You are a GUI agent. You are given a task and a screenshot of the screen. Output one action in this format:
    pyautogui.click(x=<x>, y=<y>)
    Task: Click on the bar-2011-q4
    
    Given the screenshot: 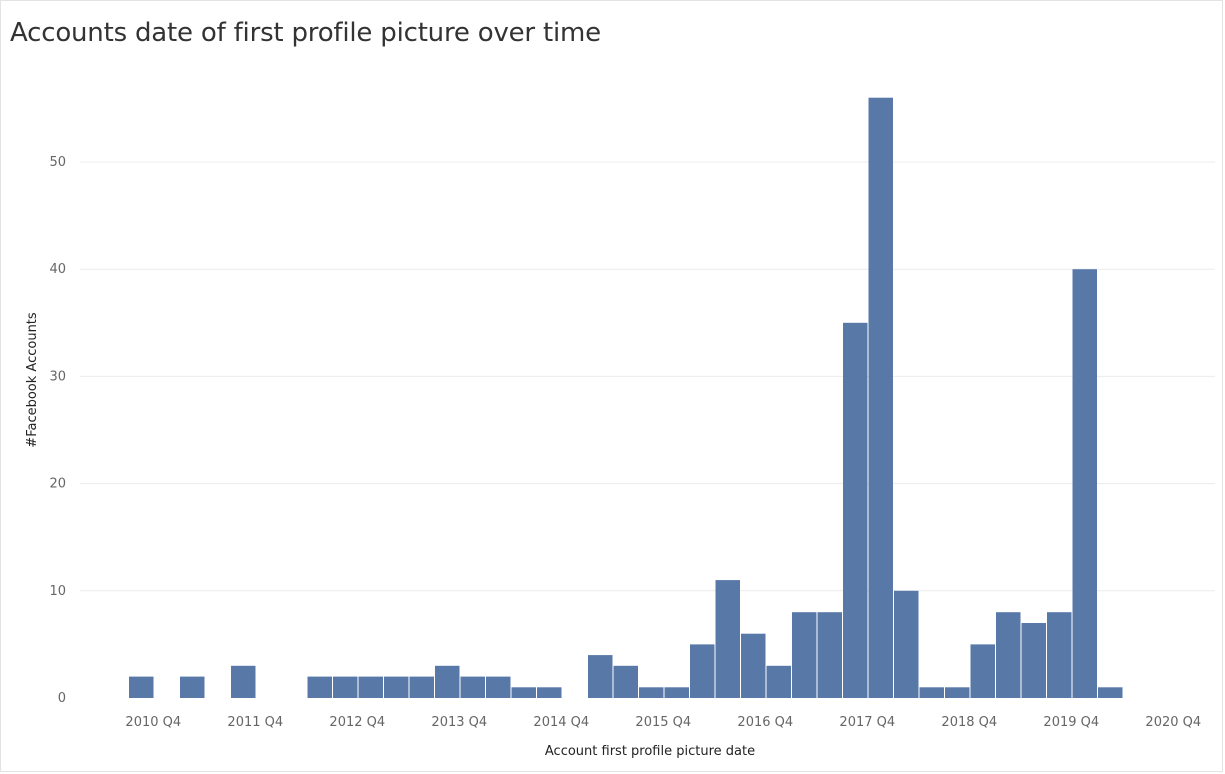 What is the action you would take?
    pyautogui.click(x=243, y=681)
    